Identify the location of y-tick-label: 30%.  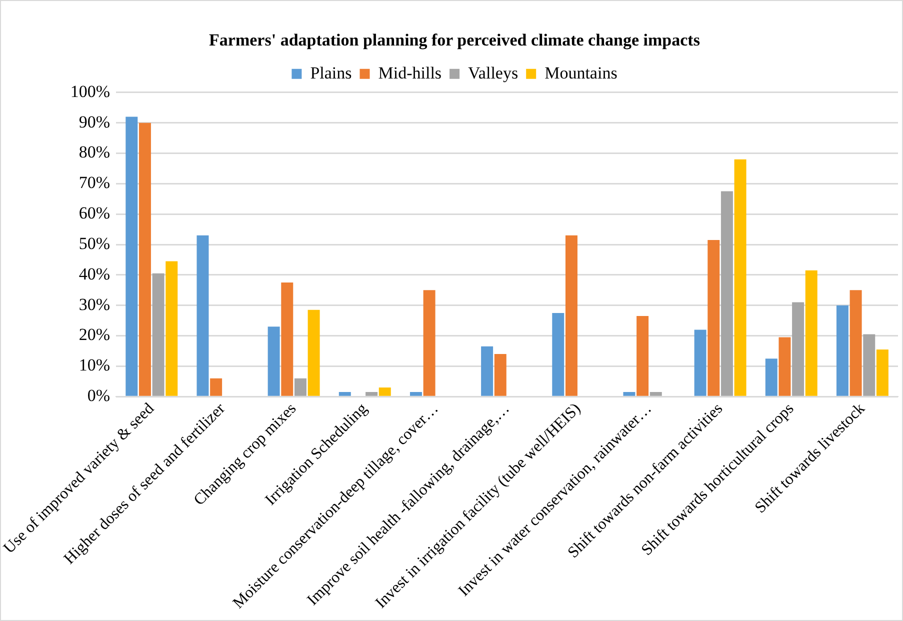
(94, 304).